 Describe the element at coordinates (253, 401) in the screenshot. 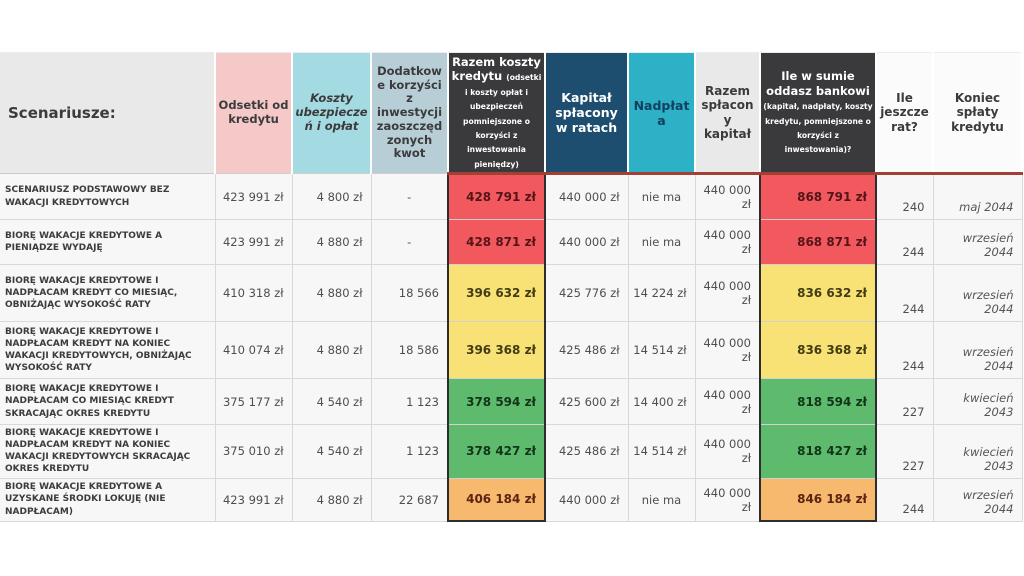

I see `cell-odsetki: 375 177 zł` at that location.